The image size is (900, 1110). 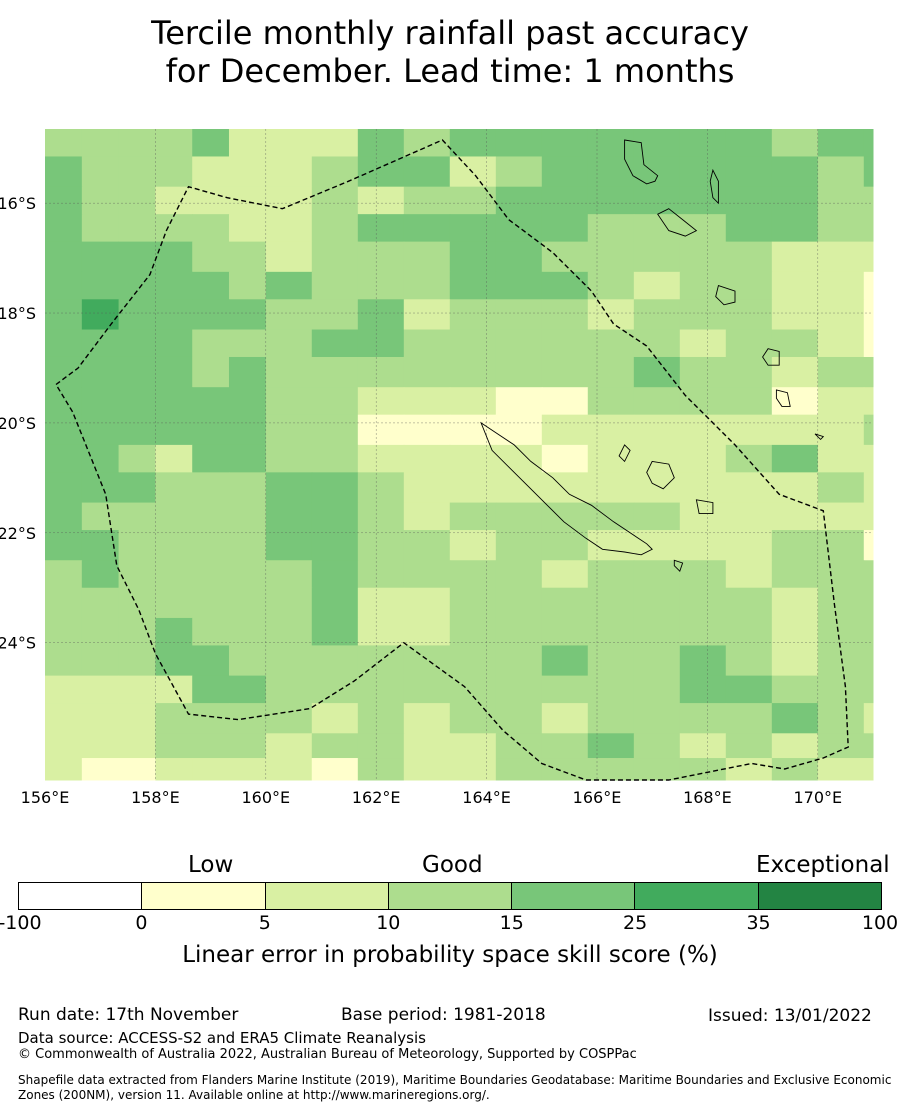 What do you see at coordinates (265, 797) in the screenshot?
I see `longitude-label: 160°E` at bounding box center [265, 797].